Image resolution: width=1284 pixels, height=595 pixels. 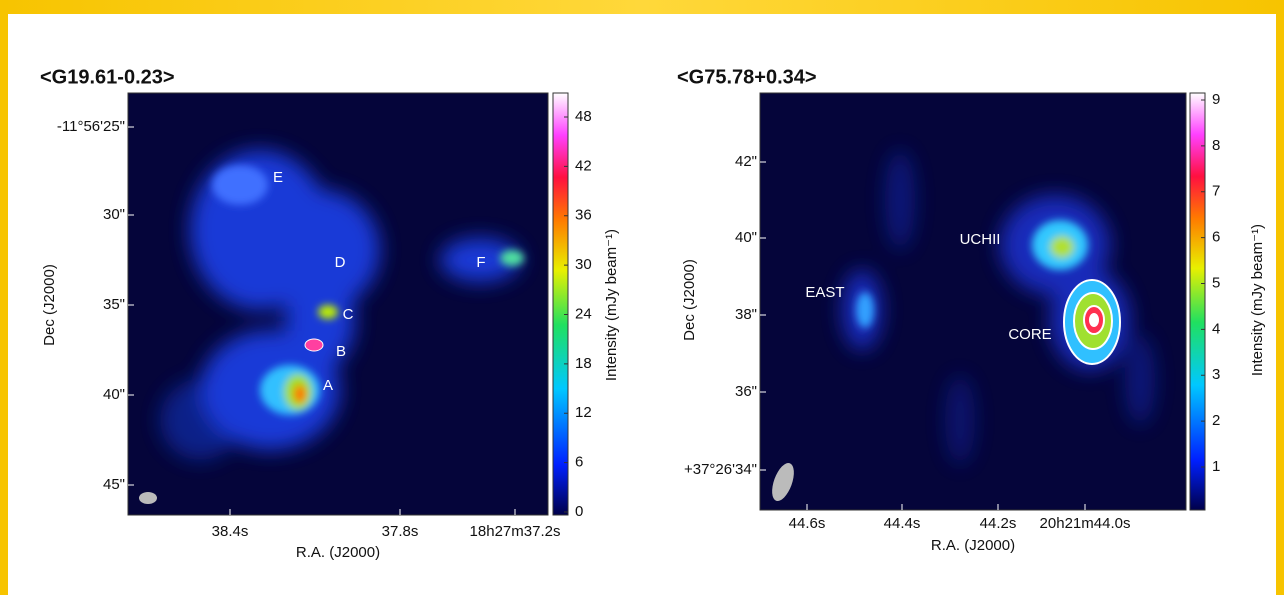 I want to click on x-tick-label: 38.4s, so click(x=230, y=531).